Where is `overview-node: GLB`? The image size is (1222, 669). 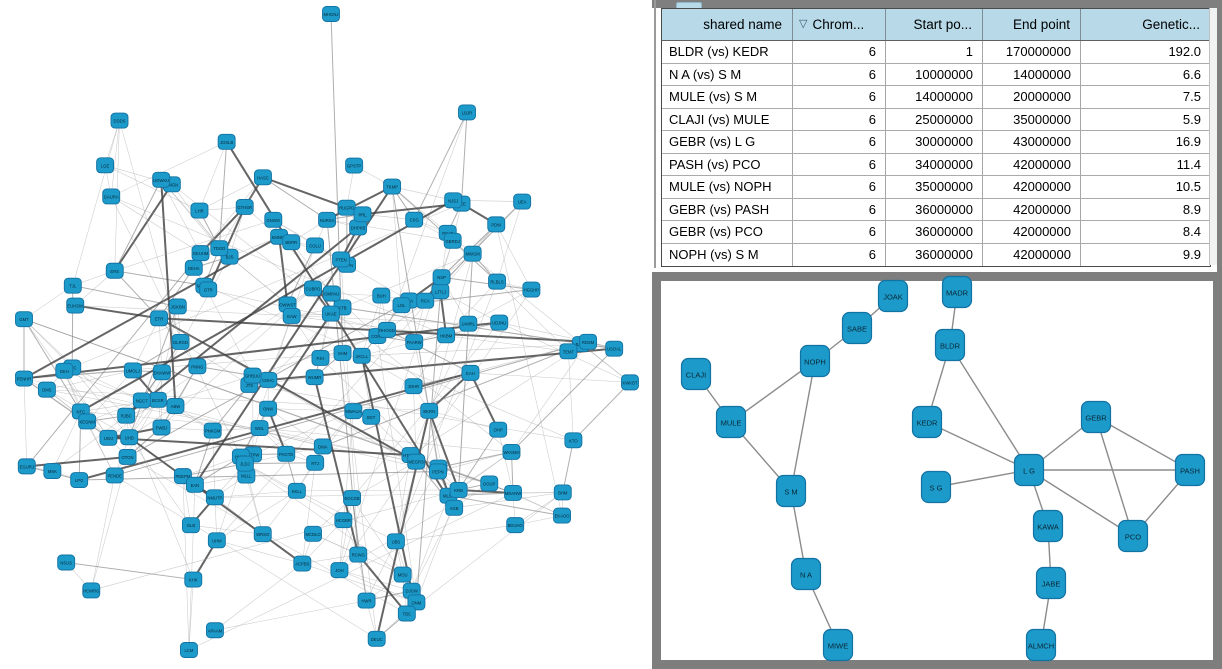 overview-node: GLB is located at coordinates (190, 525).